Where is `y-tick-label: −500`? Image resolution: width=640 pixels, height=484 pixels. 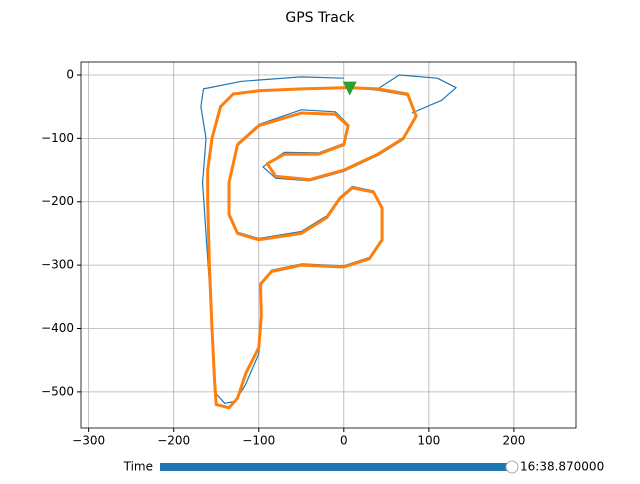 y-tick-label: −500 is located at coordinates (57, 391).